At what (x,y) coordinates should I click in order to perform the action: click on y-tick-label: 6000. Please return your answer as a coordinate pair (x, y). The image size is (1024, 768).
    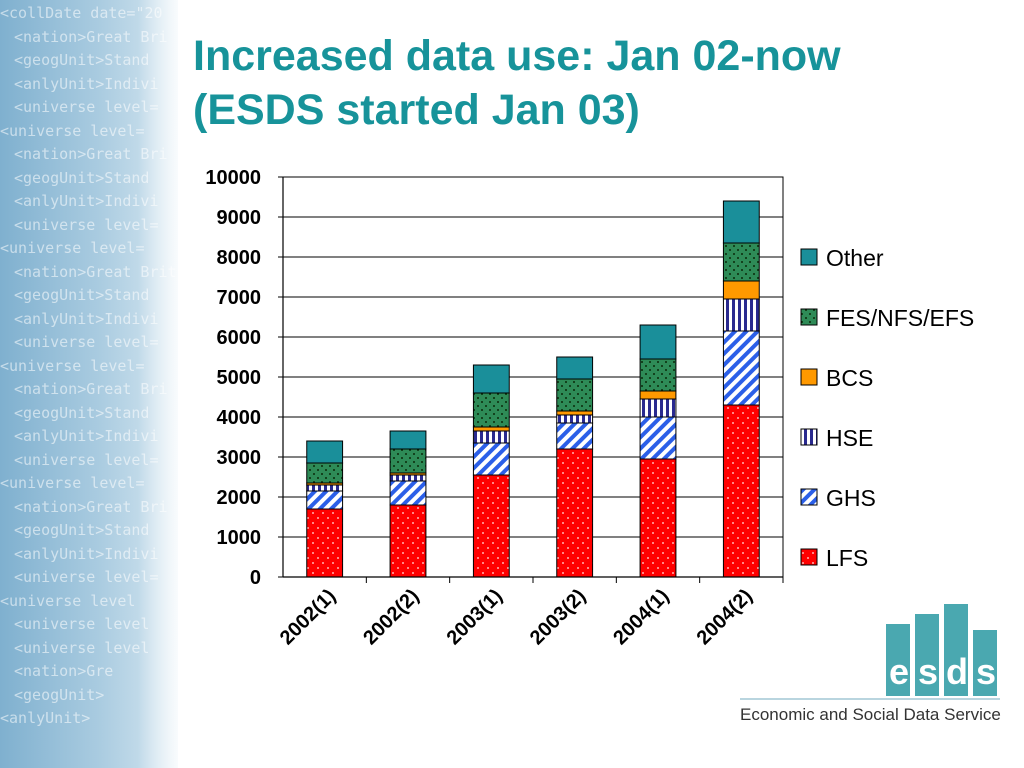
    Looking at the image, I should click on (239, 338).